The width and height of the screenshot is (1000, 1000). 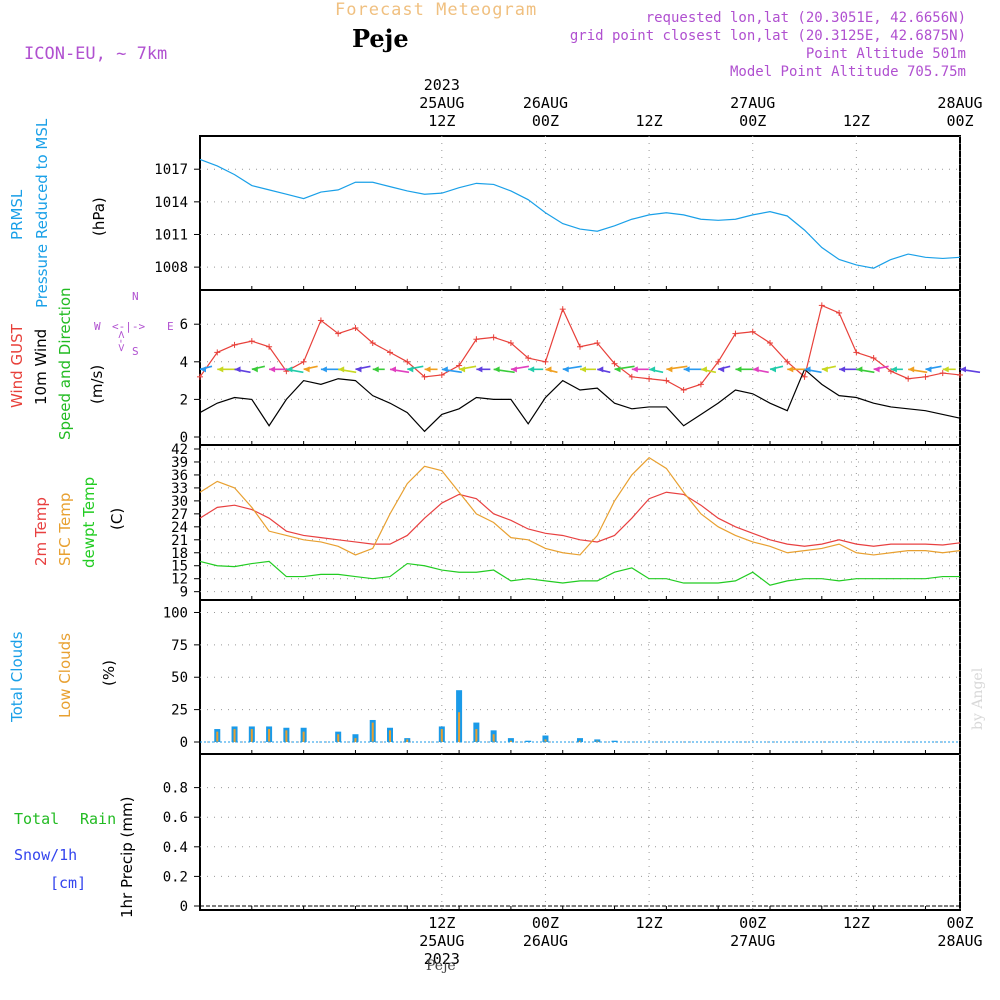 I want to click on panel-3-ytick-label: 33, so click(x=179, y=489).